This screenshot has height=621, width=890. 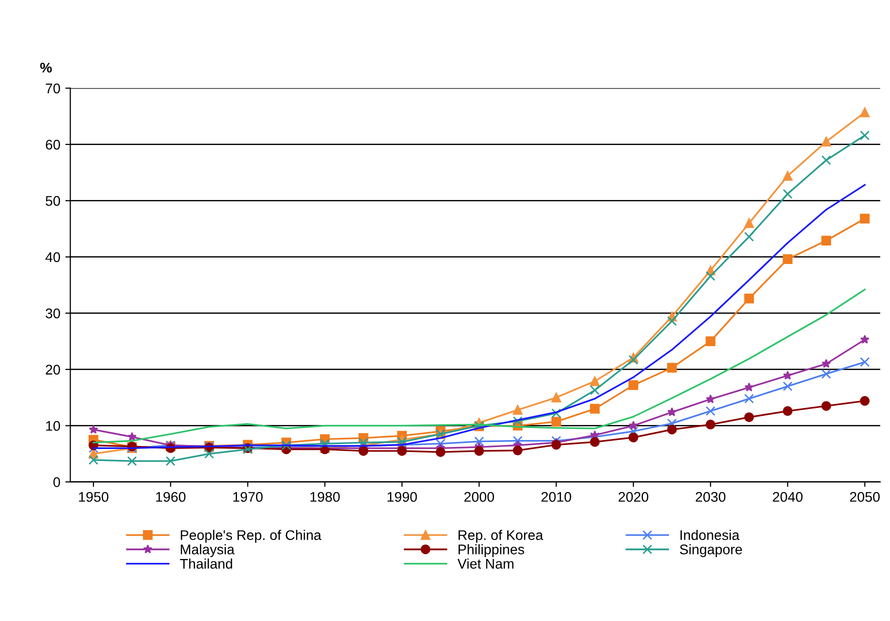 What do you see at coordinates (251, 536) in the screenshot?
I see `legend-label: People's Rep. of China` at bounding box center [251, 536].